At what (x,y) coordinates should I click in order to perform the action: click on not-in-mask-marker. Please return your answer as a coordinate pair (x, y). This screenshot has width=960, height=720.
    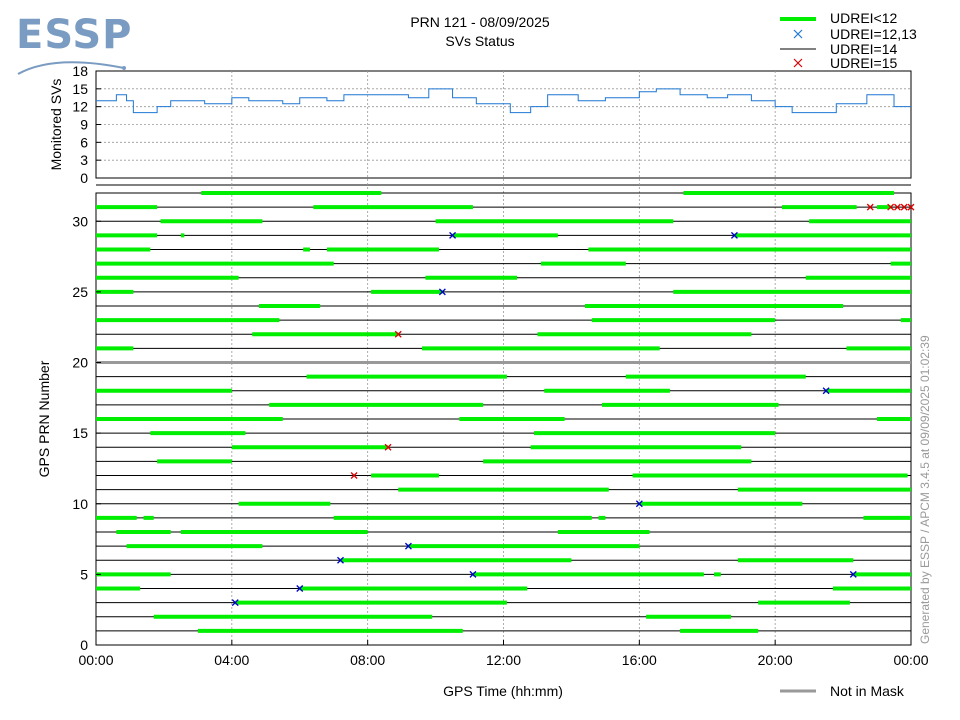
    Looking at the image, I should click on (798, 691).